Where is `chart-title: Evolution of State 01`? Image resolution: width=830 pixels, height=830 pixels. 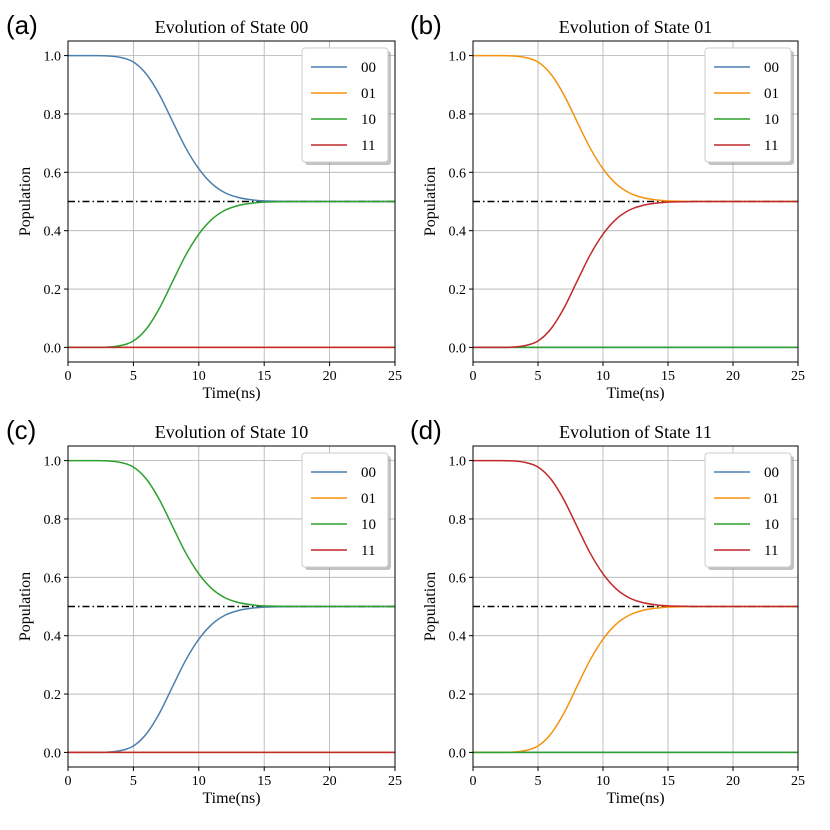 chart-title: Evolution of State 01 is located at coordinates (635, 27).